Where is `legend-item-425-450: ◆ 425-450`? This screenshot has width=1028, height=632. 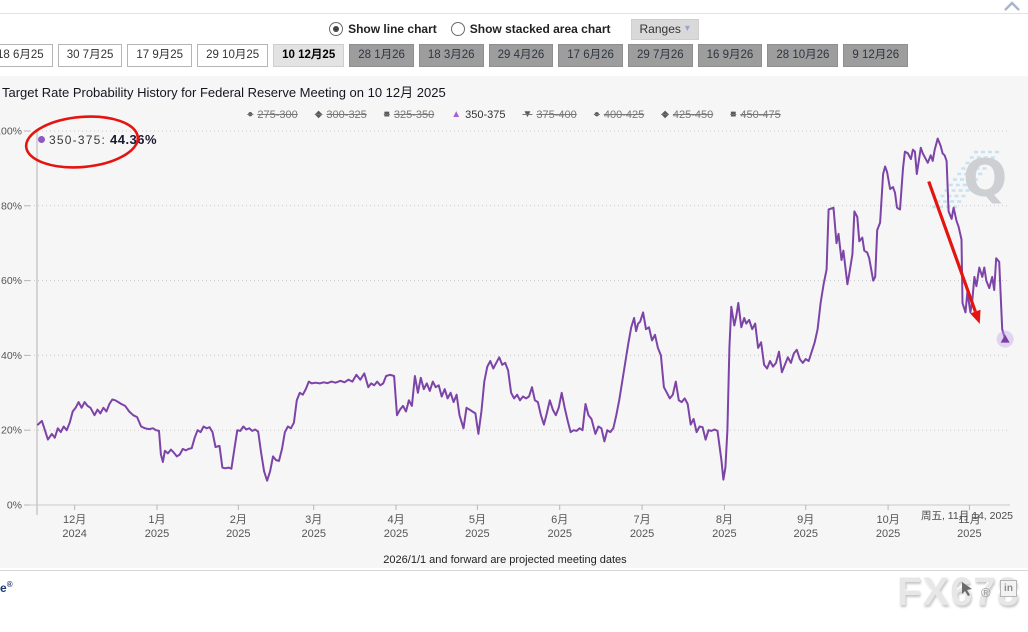 legend-item-425-450: ◆ 425-450 is located at coordinates (687, 115).